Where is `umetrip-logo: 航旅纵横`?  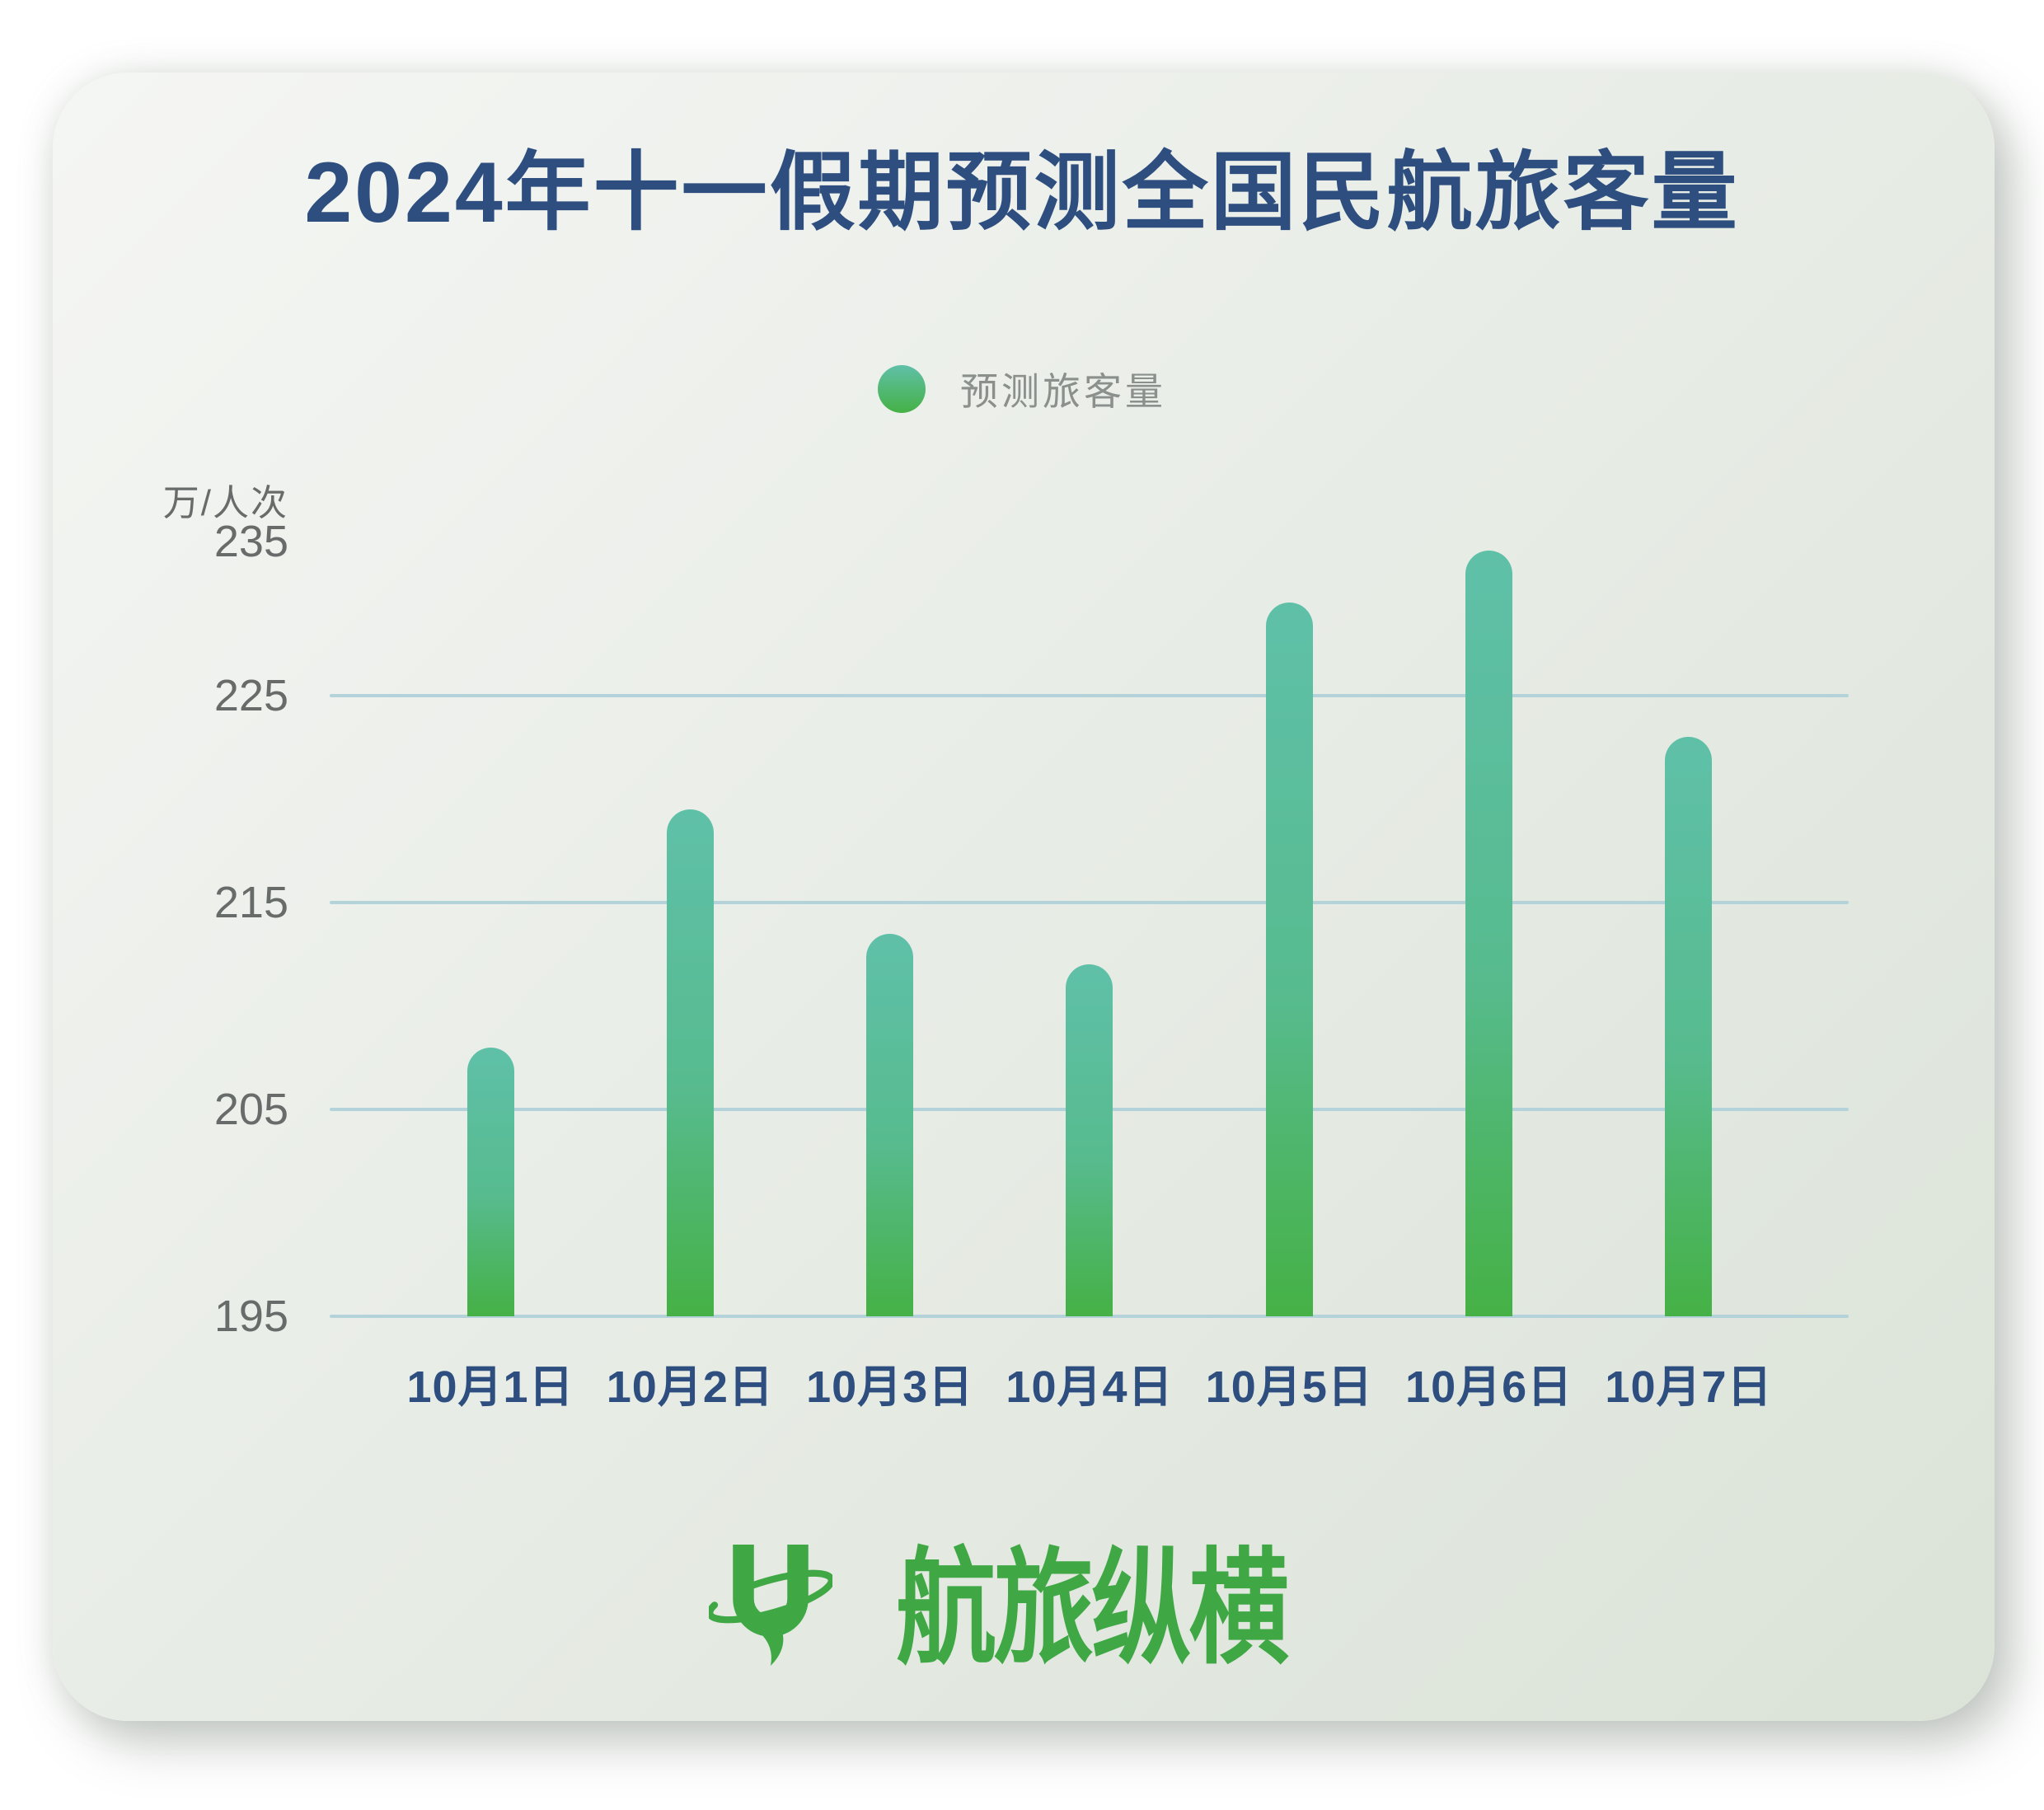 umetrip-logo: 航旅纵横 is located at coordinates (1022, 1608).